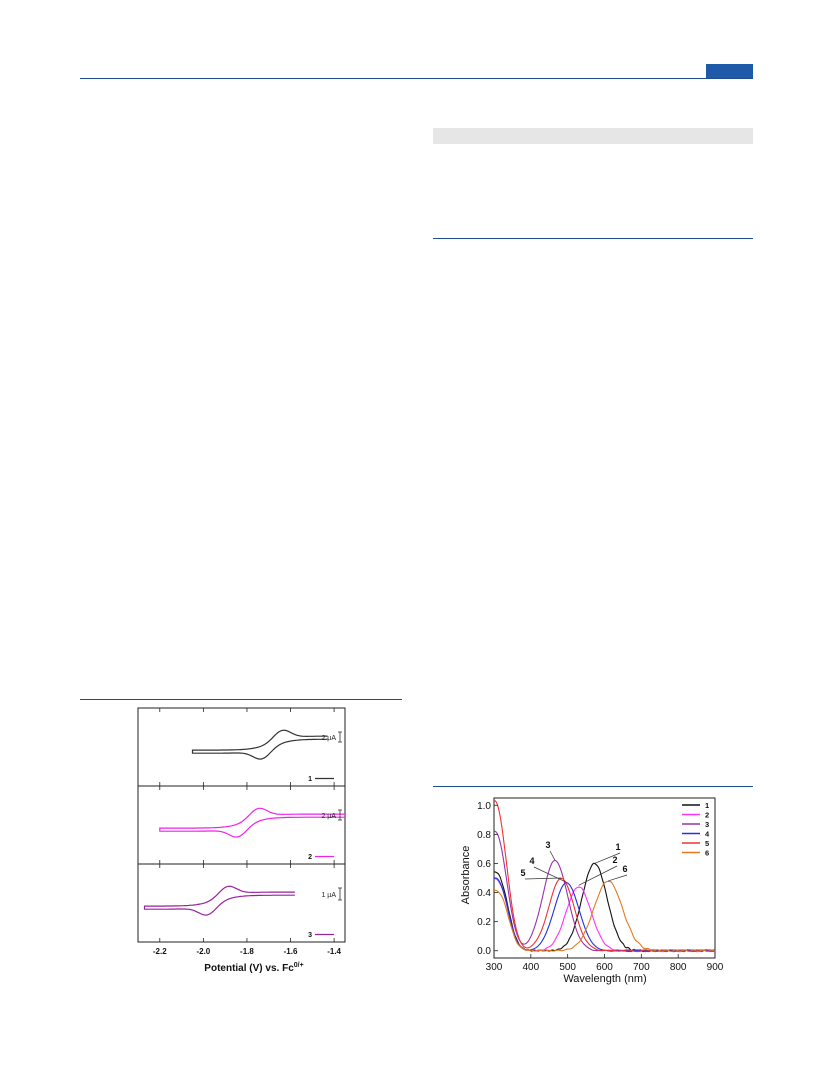 The height and width of the screenshot is (1091, 833). What do you see at coordinates (291, 951) in the screenshot?
I see `cv-x-tick-label: -1.6` at bounding box center [291, 951].